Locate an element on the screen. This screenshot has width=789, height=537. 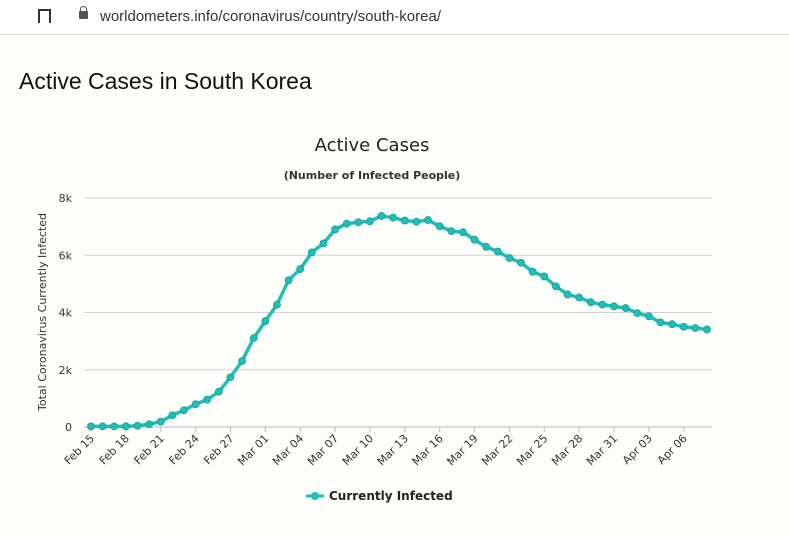
y-tick-label: 6k is located at coordinates (66, 255).